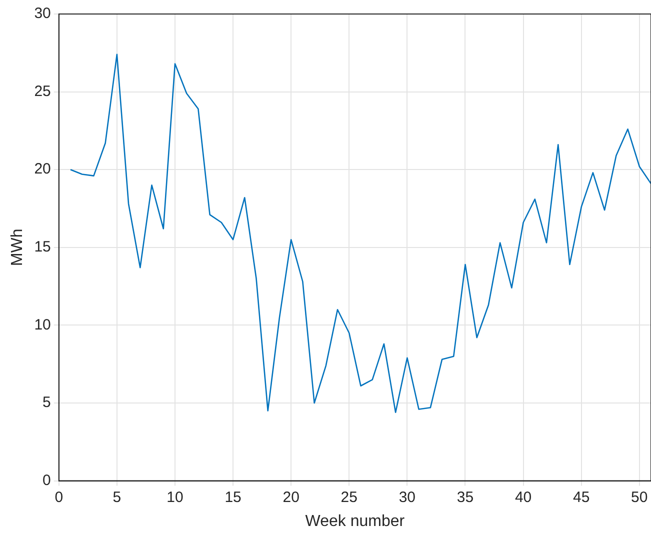 The image size is (651, 537). I want to click on x-tick-label: 5, so click(117, 497).